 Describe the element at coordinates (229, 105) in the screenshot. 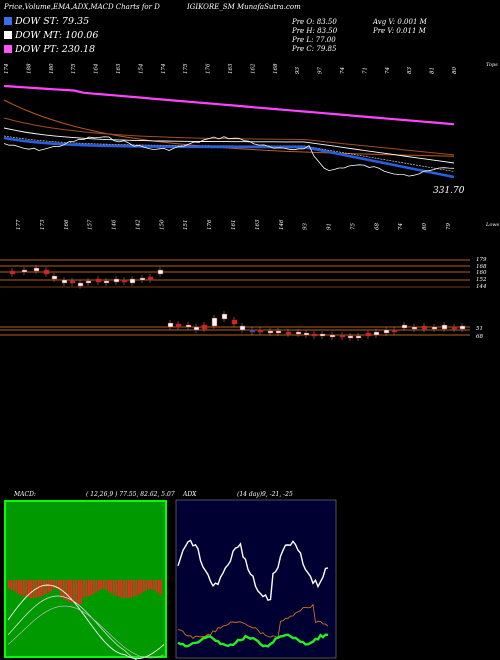

I see `ema-pt-line` at that location.